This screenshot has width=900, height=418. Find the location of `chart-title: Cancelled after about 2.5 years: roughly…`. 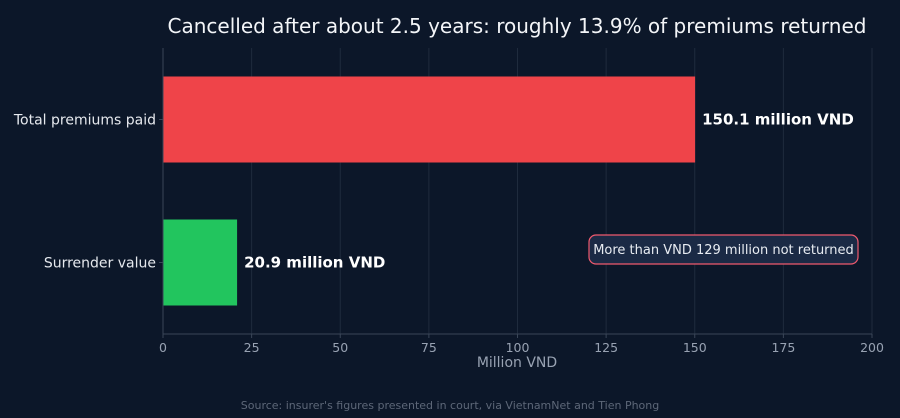

chart-title: Cancelled after about 2.5 years: roughly… is located at coordinates (517, 26).